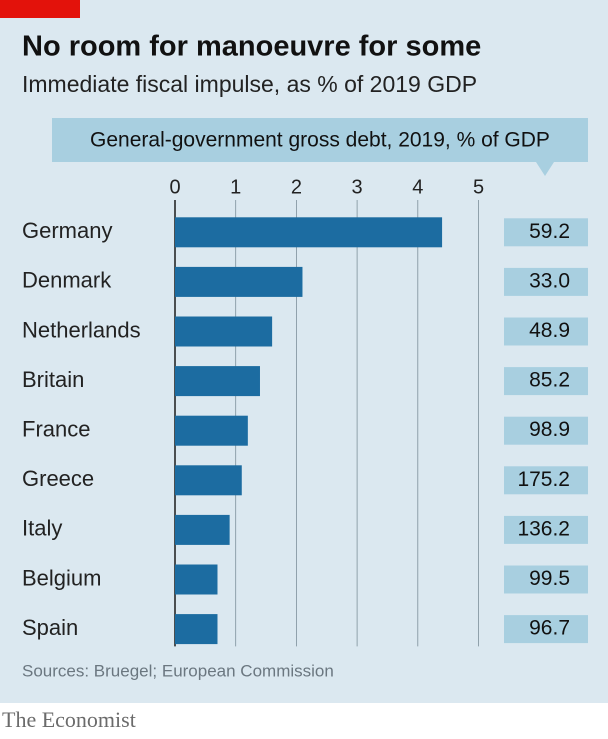  What do you see at coordinates (67, 230) in the screenshot?
I see `y-tick-label: Germany` at bounding box center [67, 230].